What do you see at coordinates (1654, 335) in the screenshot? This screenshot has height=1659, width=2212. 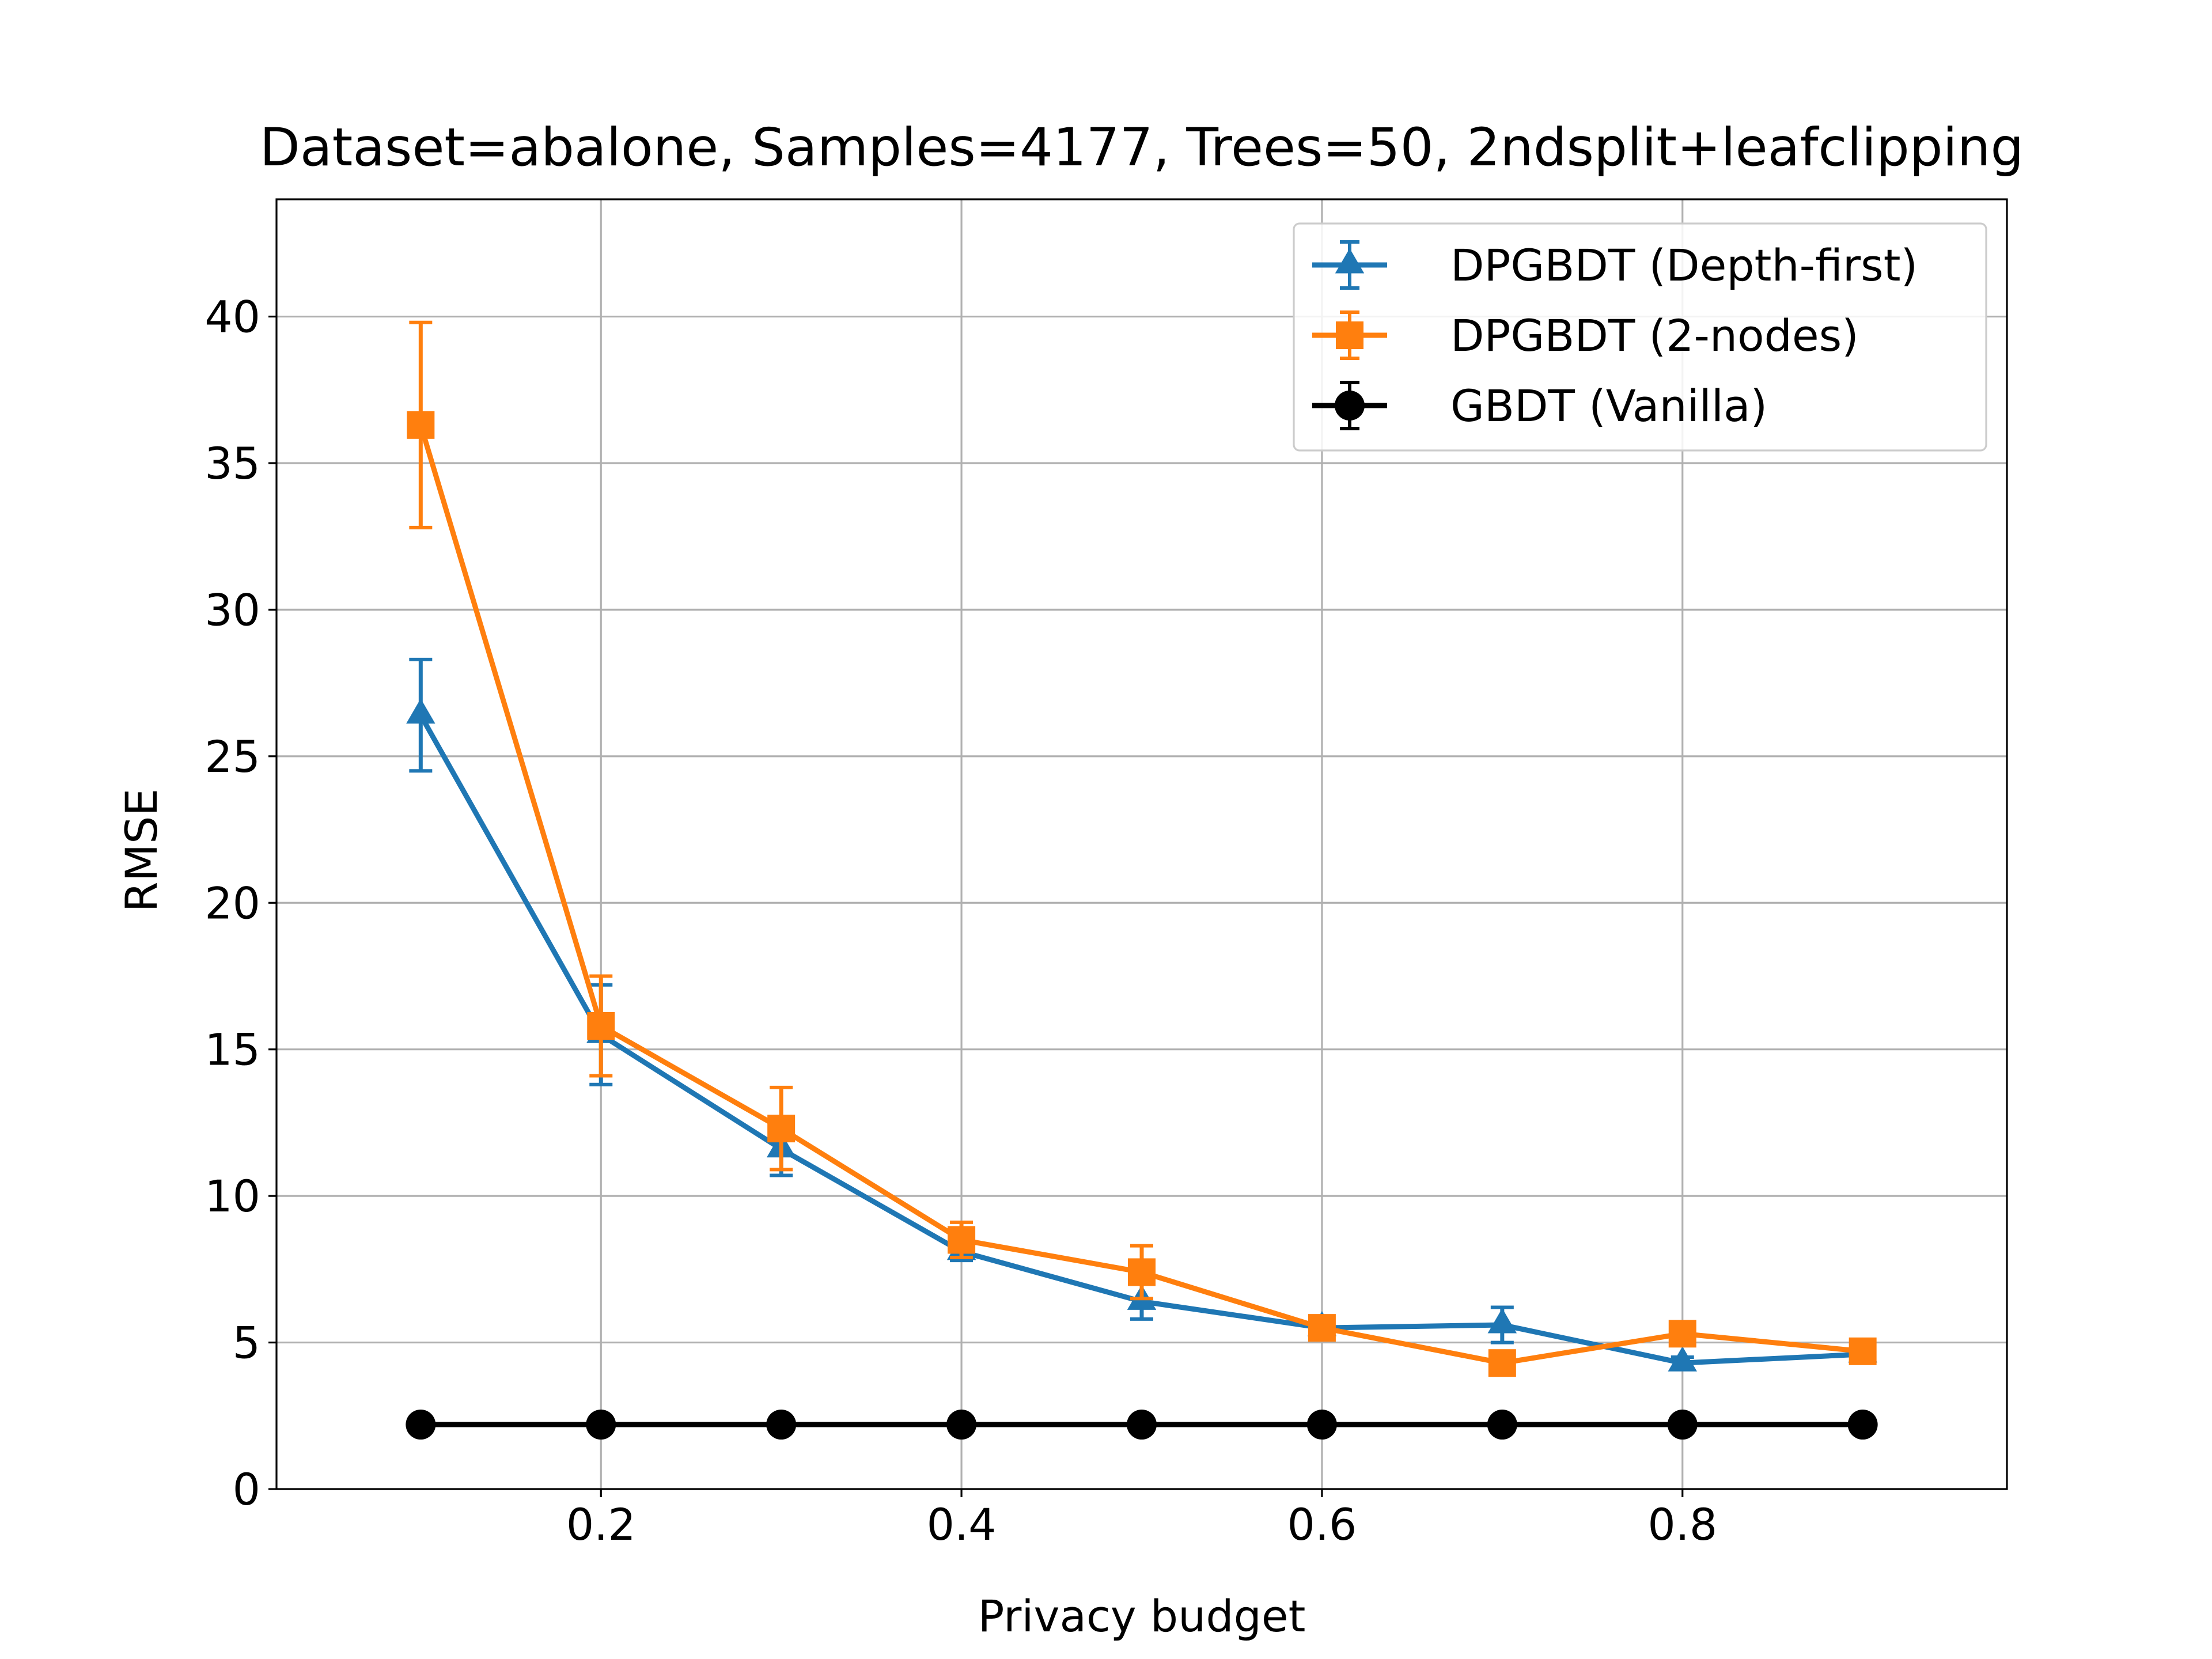 I see `legend-label: DPGBDT (2-nodes)` at bounding box center [1654, 335].